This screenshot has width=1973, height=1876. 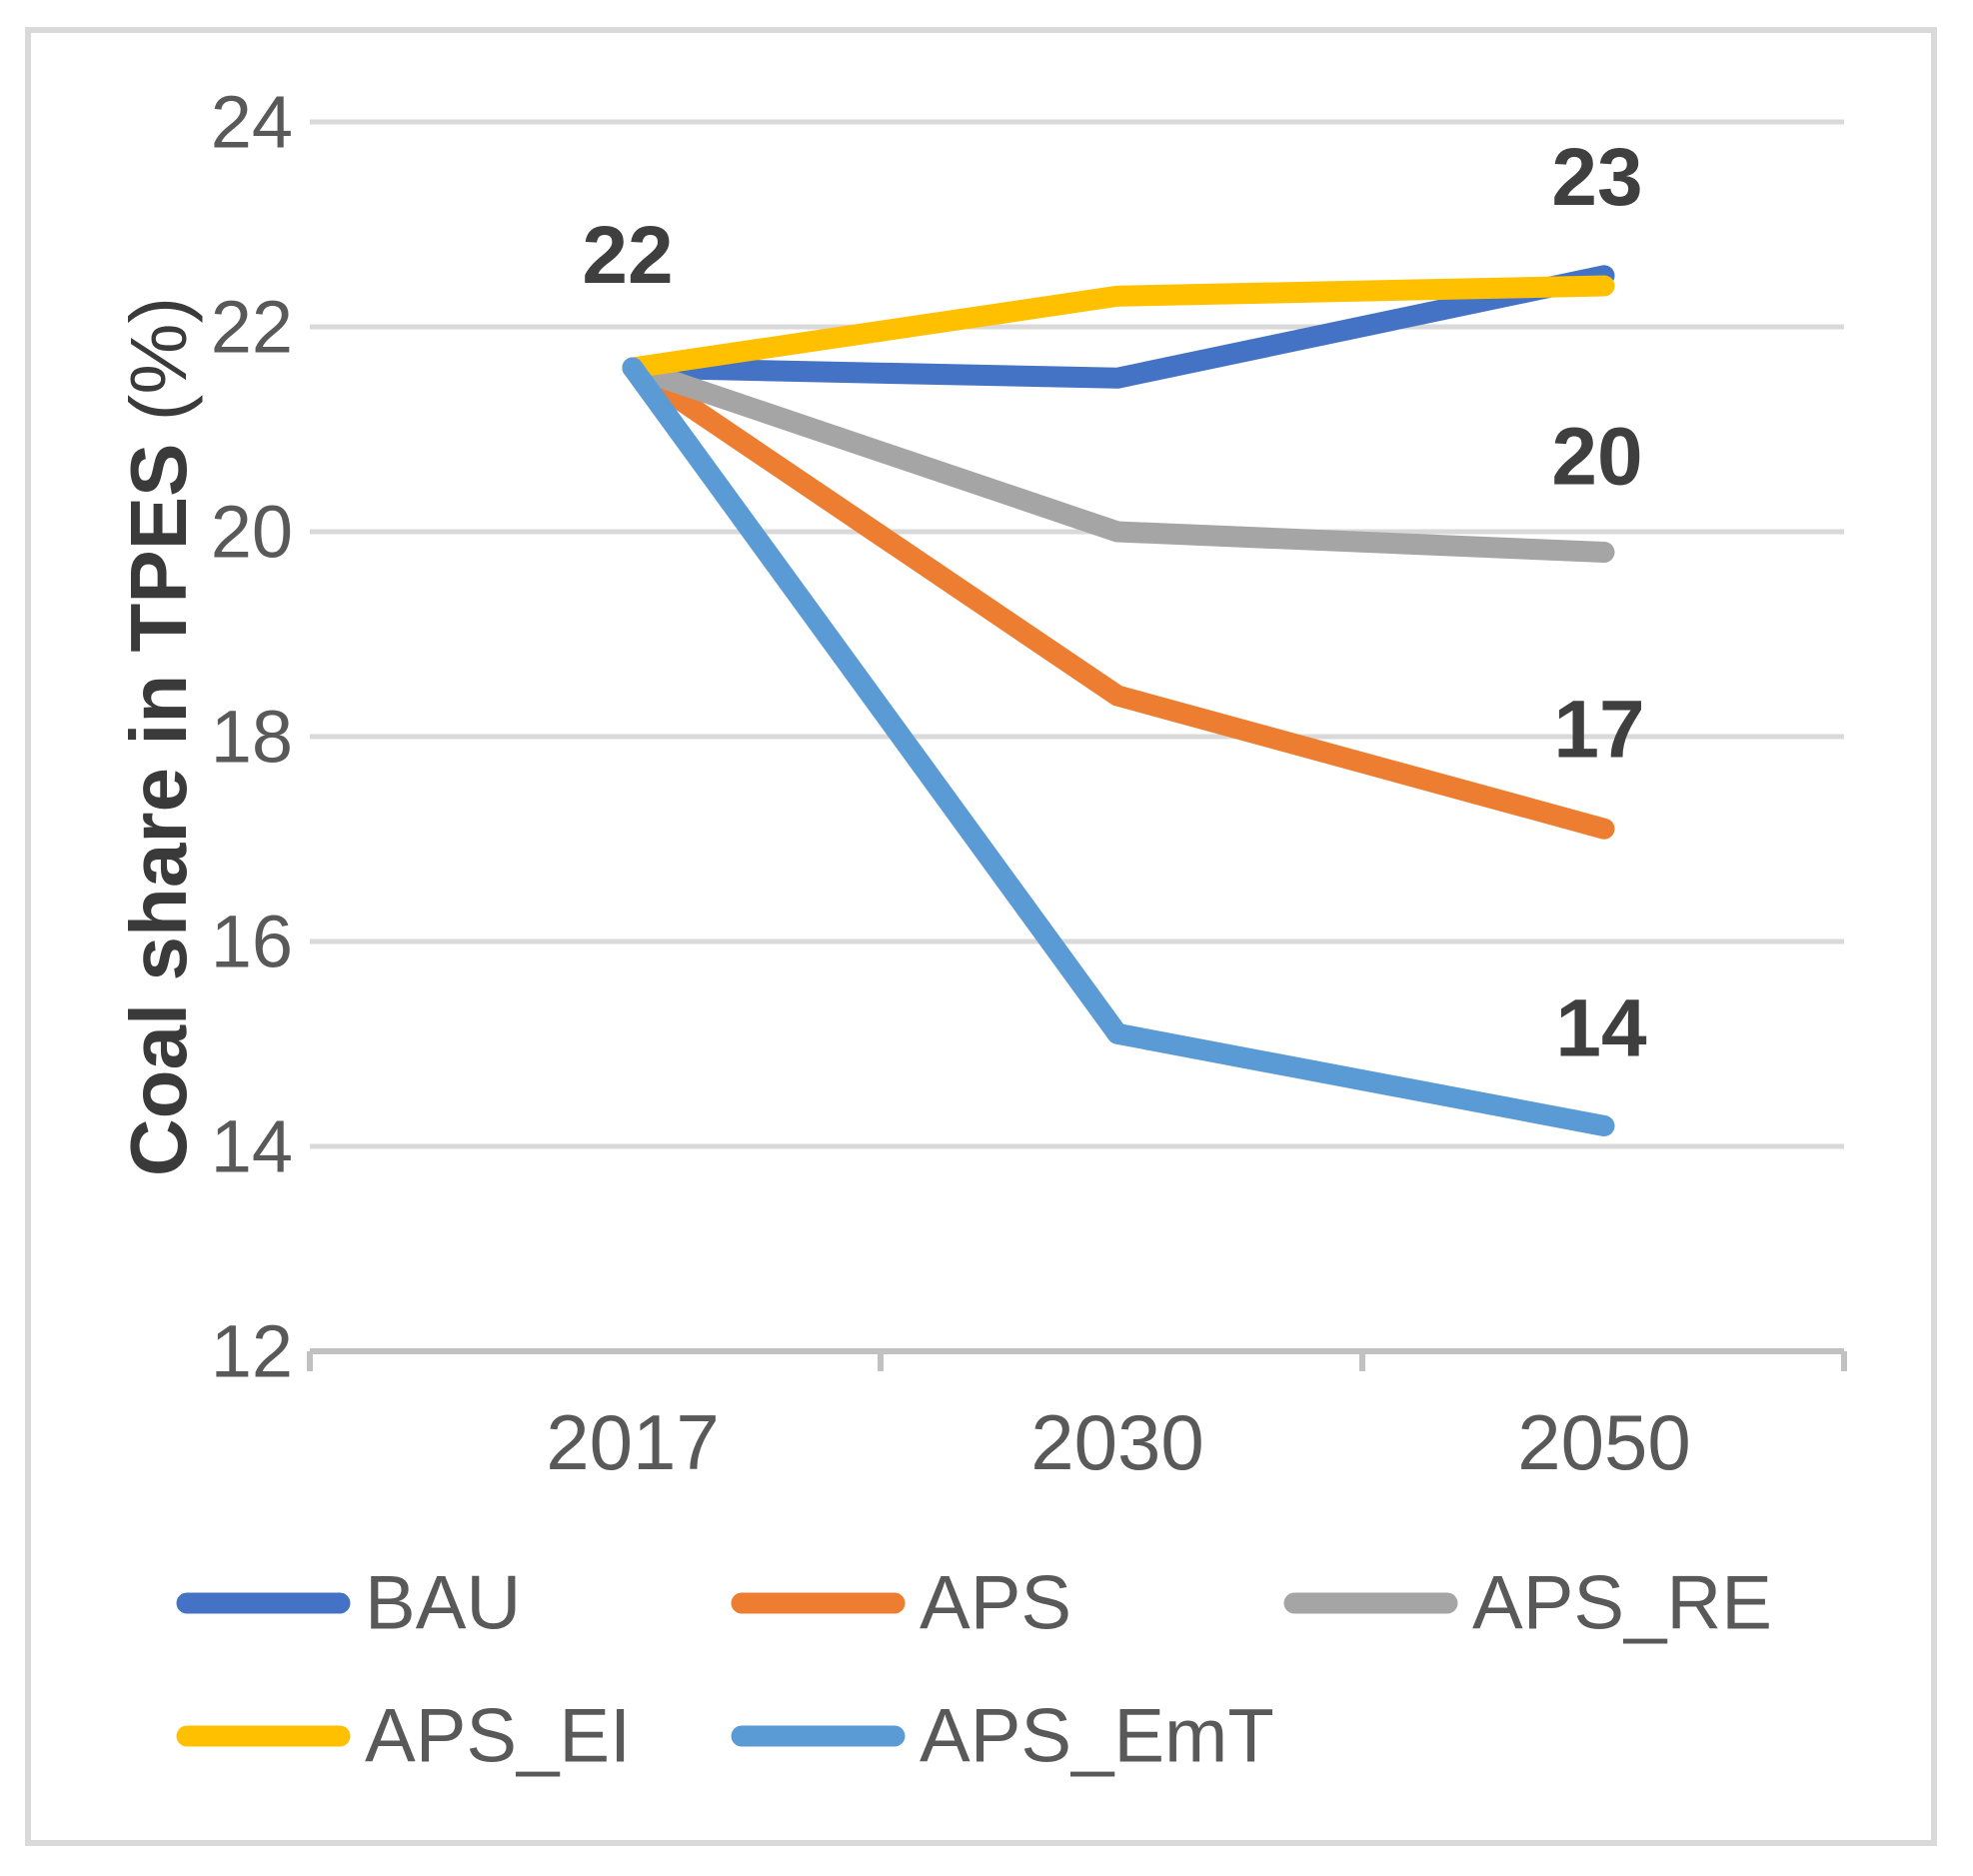 I want to click on legend-label-APS_EmT: APS_EmT, so click(x=1097, y=1736).